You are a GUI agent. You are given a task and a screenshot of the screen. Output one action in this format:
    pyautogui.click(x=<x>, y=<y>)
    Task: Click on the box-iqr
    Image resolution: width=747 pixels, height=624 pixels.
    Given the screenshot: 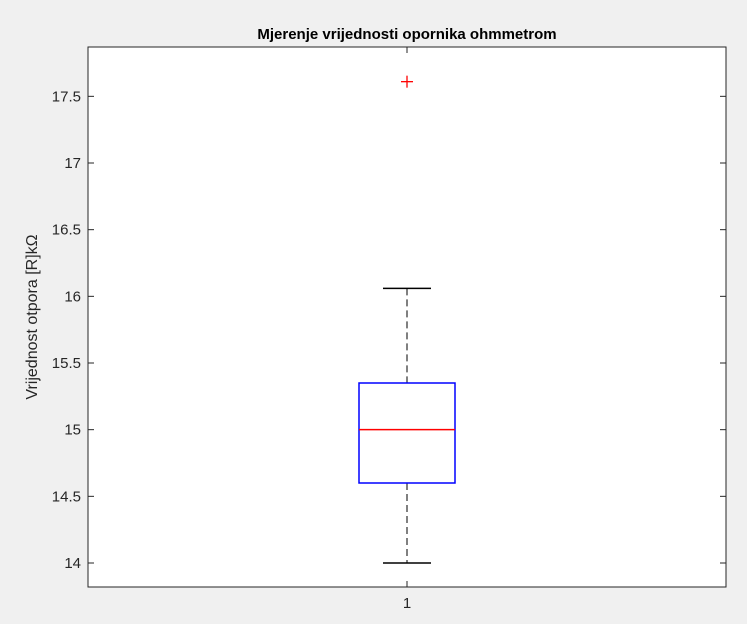 What is the action you would take?
    pyautogui.click(x=407, y=433)
    